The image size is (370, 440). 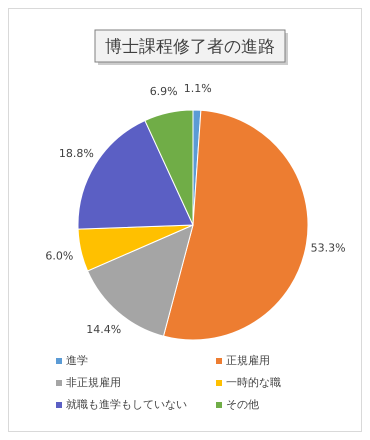 I want to click on legend-label: その他, so click(x=242, y=404).